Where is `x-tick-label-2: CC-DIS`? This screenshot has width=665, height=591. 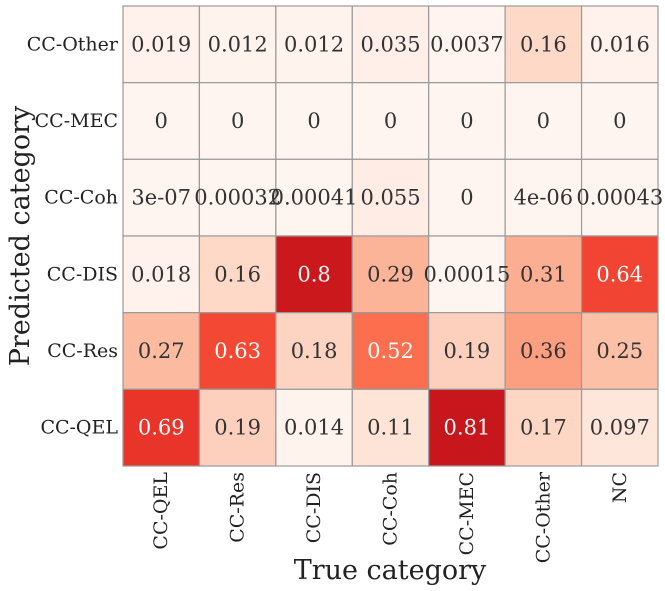 x-tick-label-2: CC-DIS is located at coordinates (314, 507).